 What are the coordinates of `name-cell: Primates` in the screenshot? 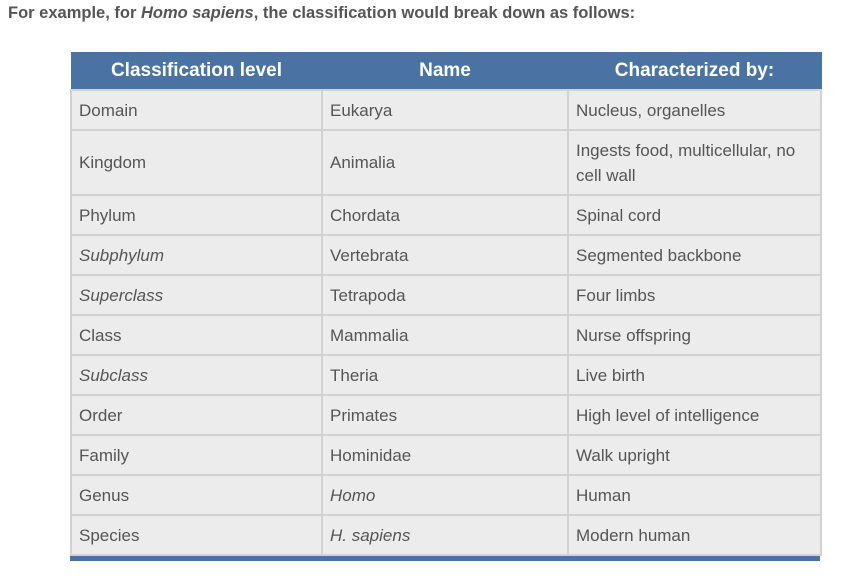 It's located at (445, 415).